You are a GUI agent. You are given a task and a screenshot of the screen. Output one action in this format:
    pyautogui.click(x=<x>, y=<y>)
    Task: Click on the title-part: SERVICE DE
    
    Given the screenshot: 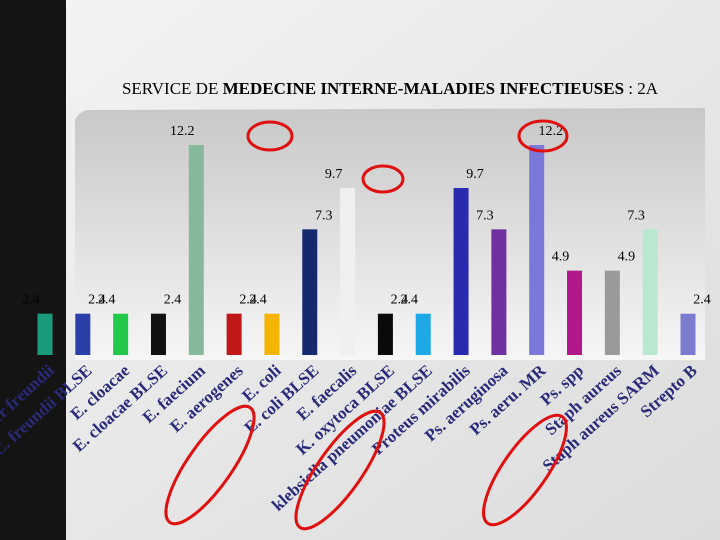 What is the action you would take?
    pyautogui.click(x=172, y=88)
    